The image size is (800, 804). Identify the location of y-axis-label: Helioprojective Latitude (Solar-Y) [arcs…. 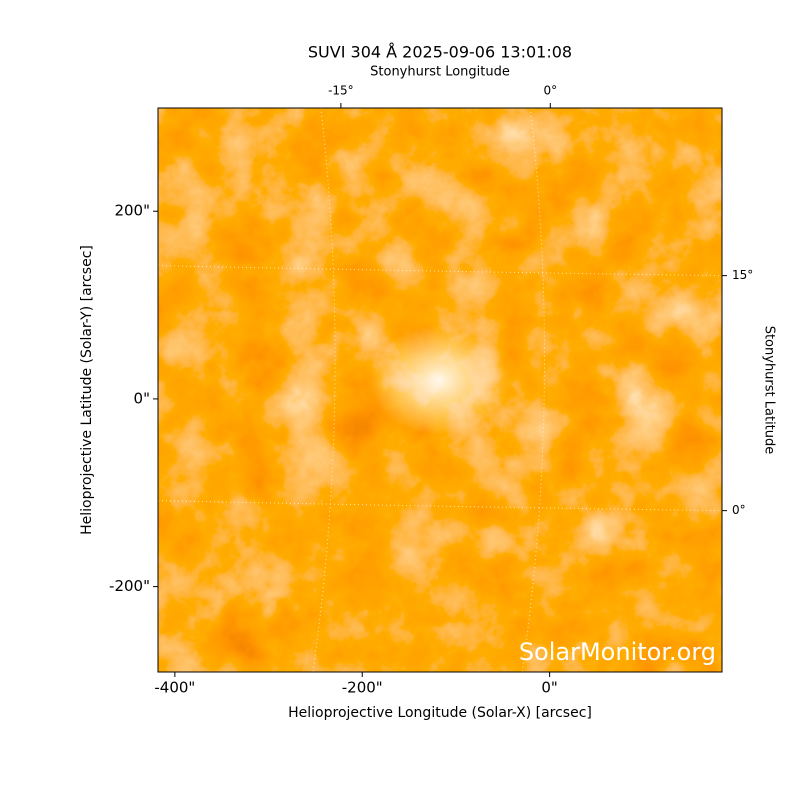
(87, 390).